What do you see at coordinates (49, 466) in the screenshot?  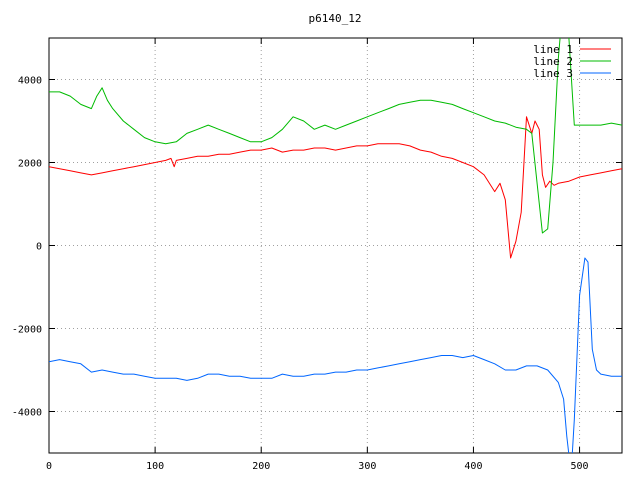 I see `x-tick-label: 0` at bounding box center [49, 466].